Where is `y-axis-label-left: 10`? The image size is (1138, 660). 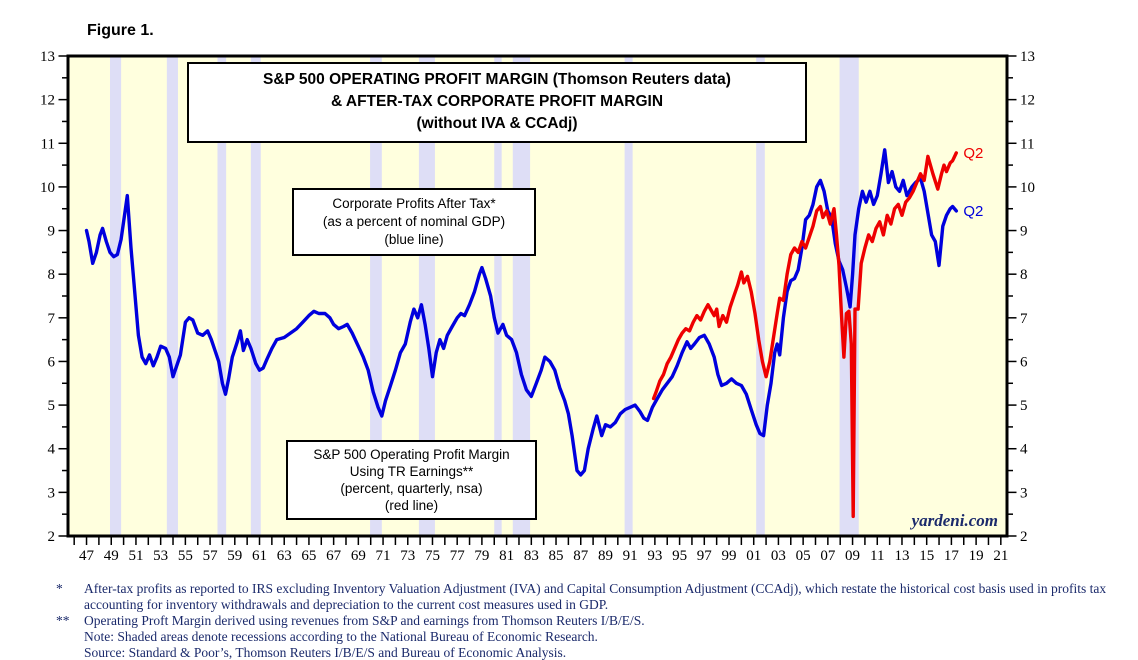 y-axis-label-left: 10 is located at coordinates (47, 188).